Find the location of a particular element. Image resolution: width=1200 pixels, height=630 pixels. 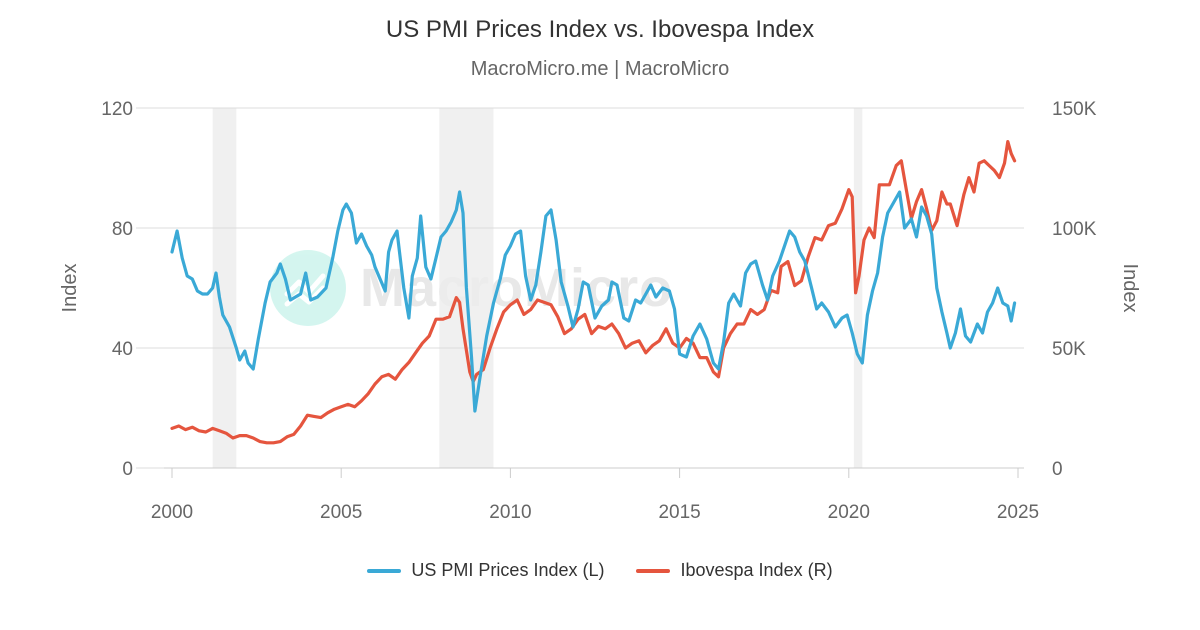

legend-item-pmi: US PMI Prices Index (L) is located at coordinates (485, 570).